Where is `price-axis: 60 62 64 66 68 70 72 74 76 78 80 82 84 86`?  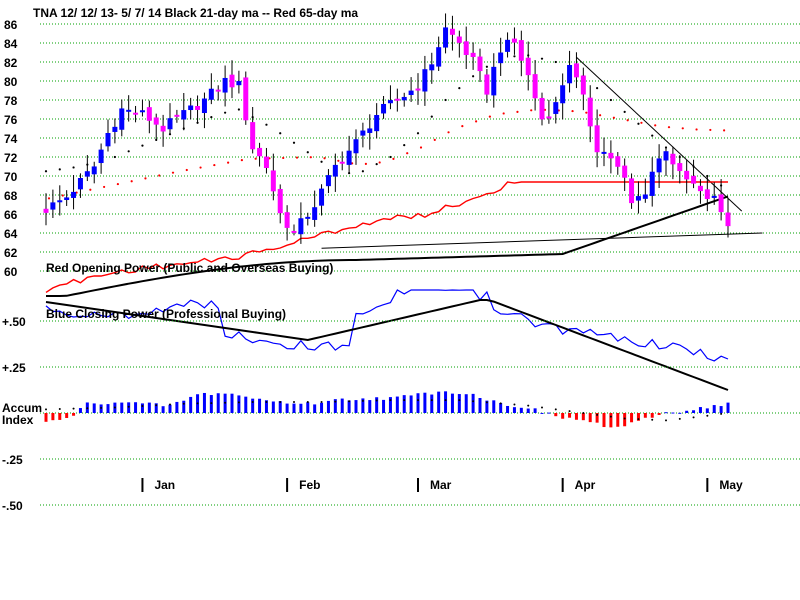
price-axis: 60 62 64 66 68 70 72 74 76 78 80 82 84 86 is located at coordinates (11, 148).